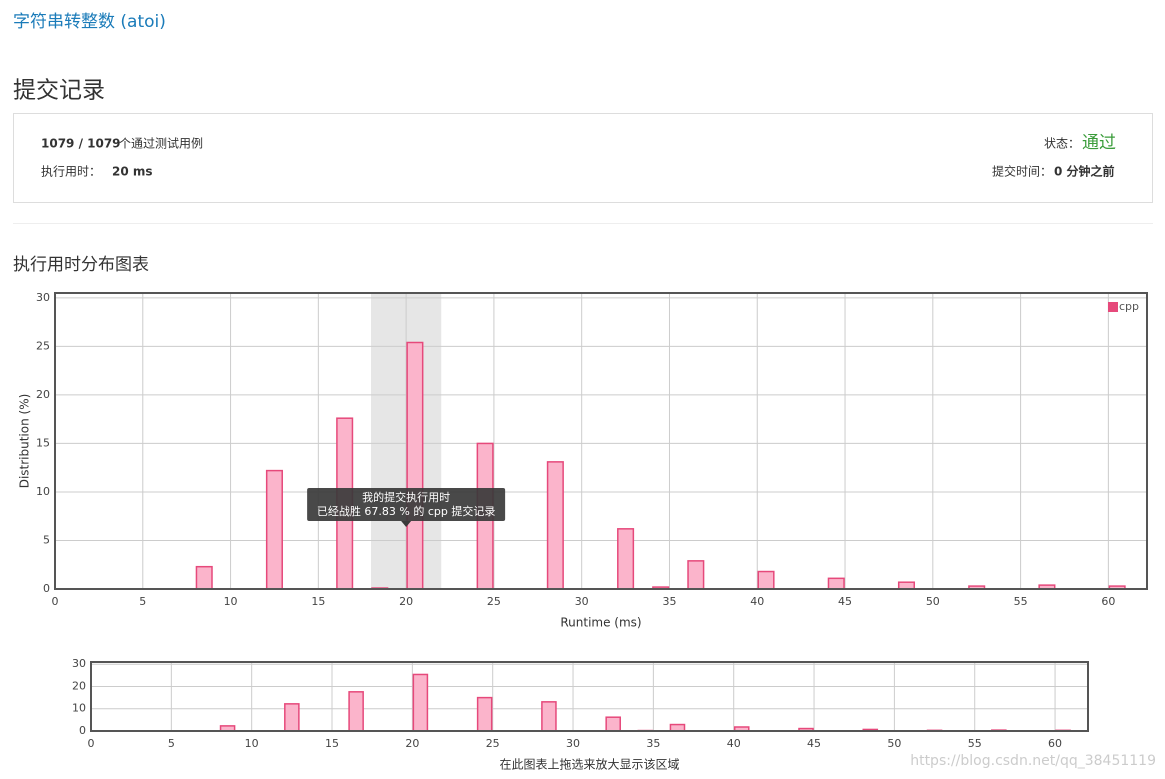 The width and height of the screenshot is (1165, 779). What do you see at coordinates (81, 144) in the screenshot?
I see `passed-count: 1079 / 1079` at bounding box center [81, 144].